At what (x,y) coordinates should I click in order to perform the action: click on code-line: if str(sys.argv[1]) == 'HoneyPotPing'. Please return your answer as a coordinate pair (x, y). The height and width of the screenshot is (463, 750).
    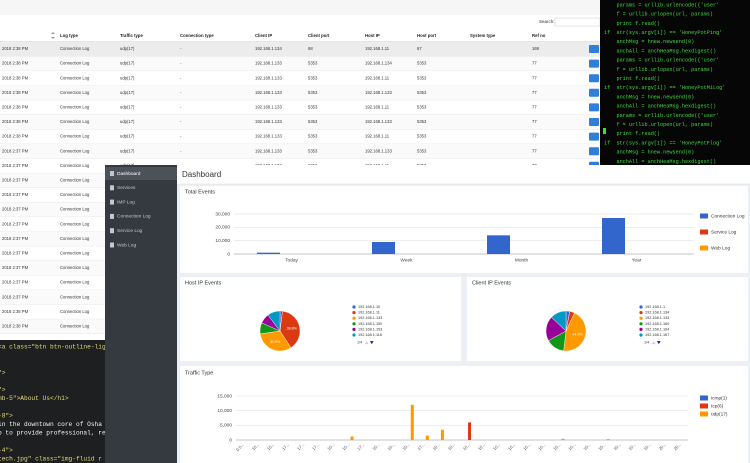
    Looking at the image, I should click on (663, 33).